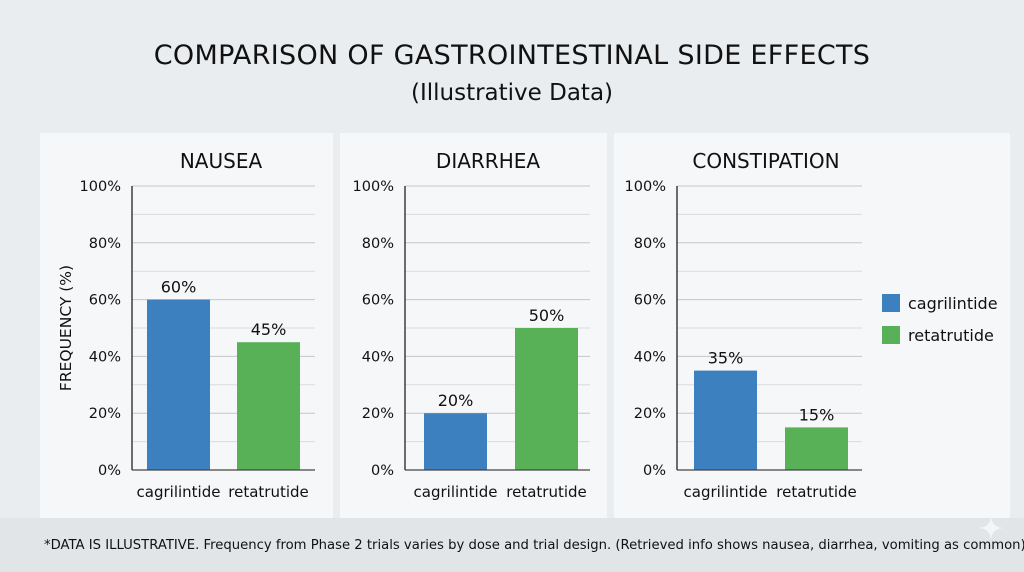  Describe the element at coordinates (816, 448) in the screenshot. I see `bar-constipation-retatrutide` at that location.